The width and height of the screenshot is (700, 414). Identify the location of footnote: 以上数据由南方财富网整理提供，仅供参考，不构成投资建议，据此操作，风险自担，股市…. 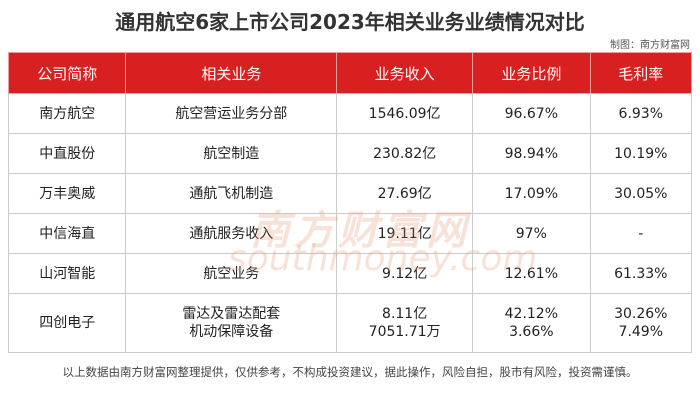
(350, 372).